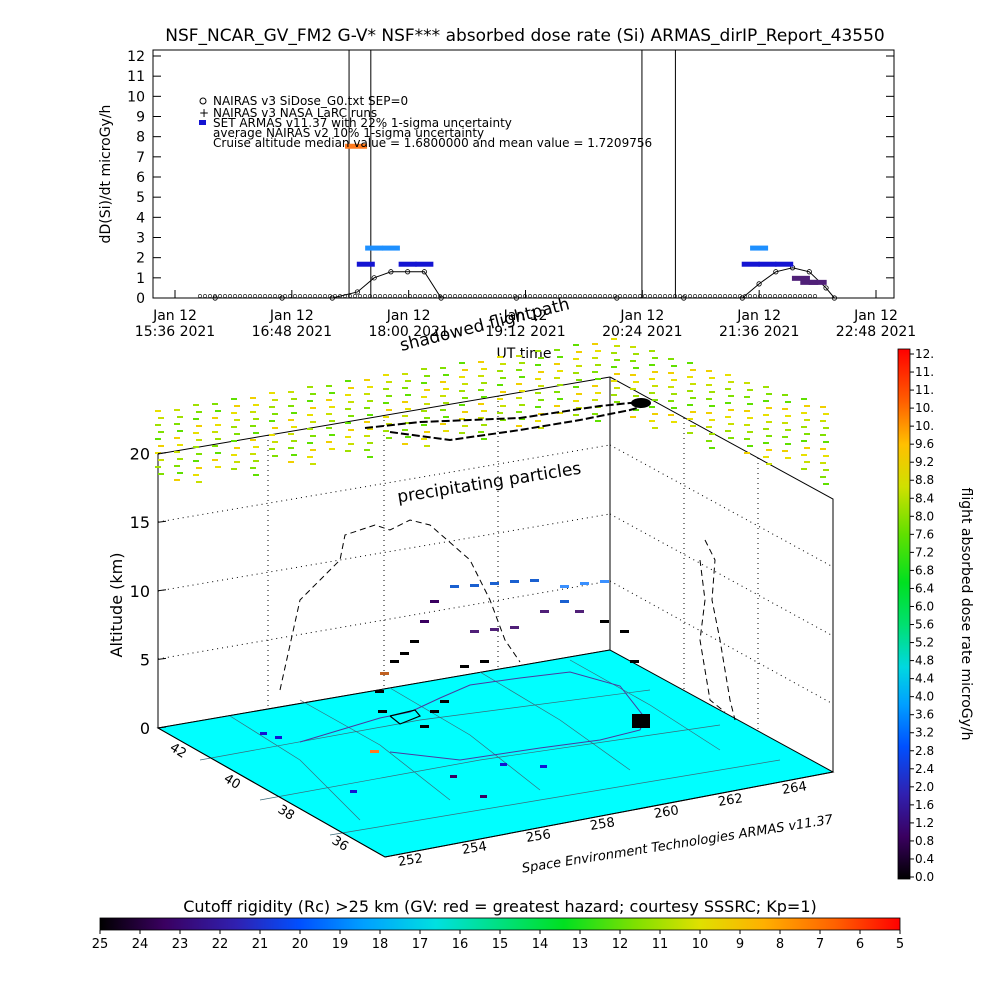  Describe the element at coordinates (525, 332) in the screenshot. I see `x-tick-time: 19:12 2021` at that location.